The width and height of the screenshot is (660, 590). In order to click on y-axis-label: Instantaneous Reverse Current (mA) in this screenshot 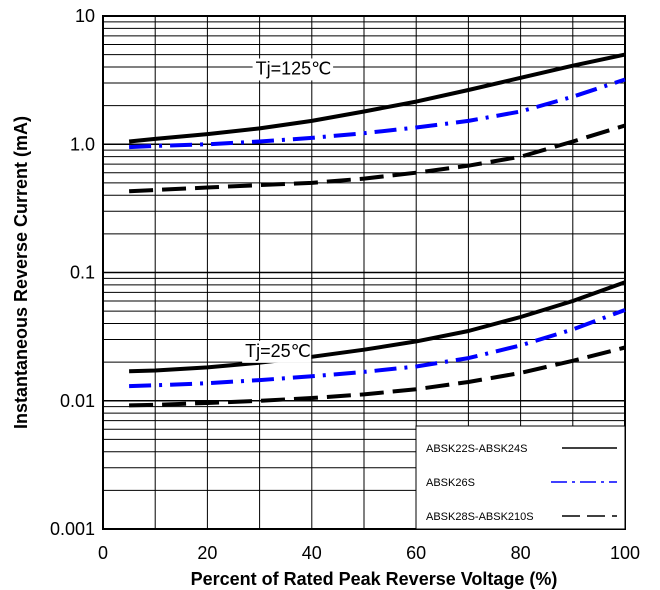, I will do `click(21, 272)`.